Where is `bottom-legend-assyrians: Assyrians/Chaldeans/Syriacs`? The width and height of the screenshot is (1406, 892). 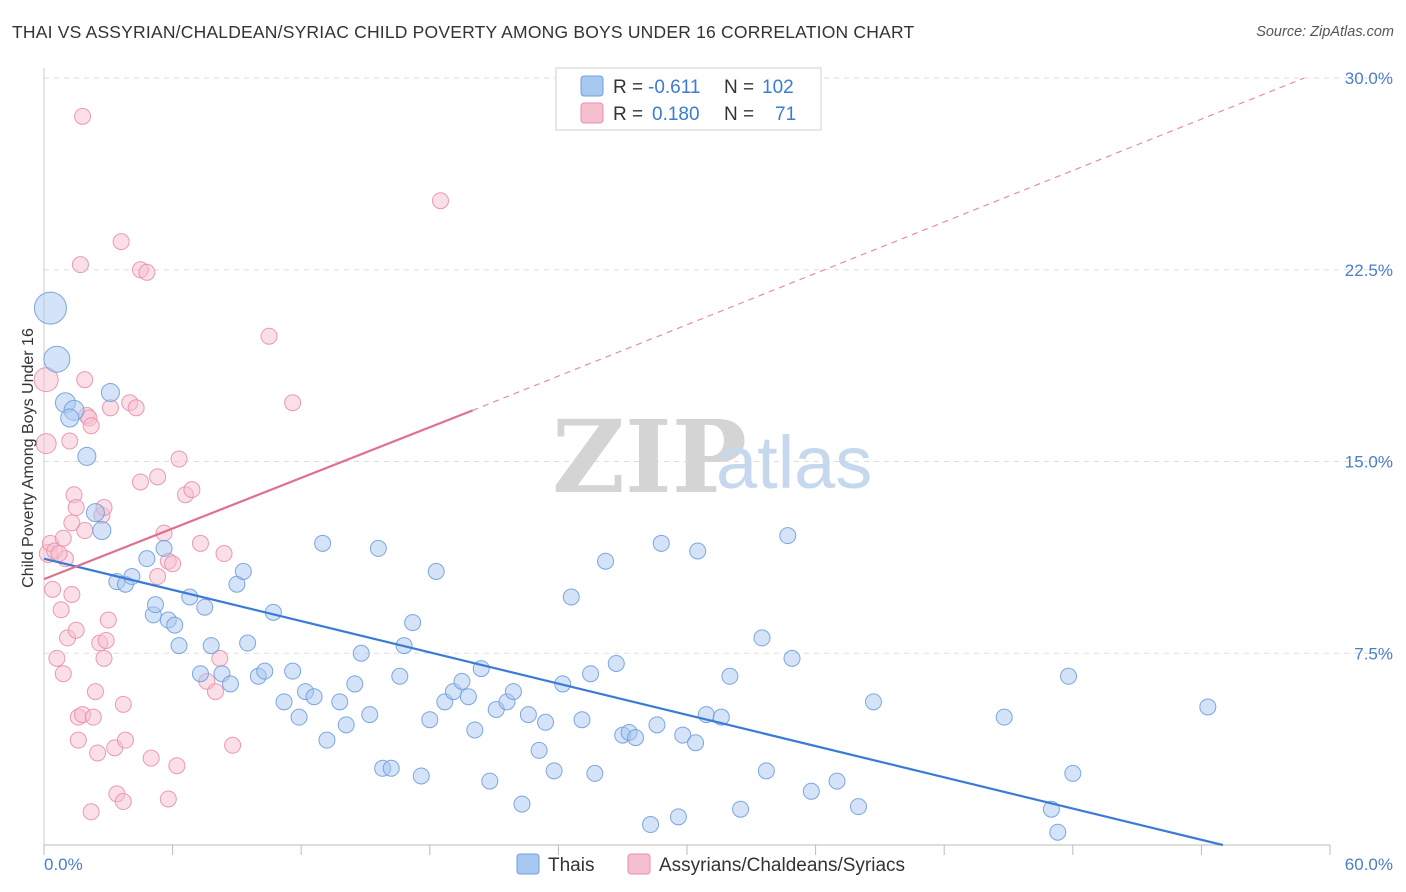
bottom-legend-assyrians: Assyrians/Chaldeans/Syriacs is located at coordinates (782, 865).